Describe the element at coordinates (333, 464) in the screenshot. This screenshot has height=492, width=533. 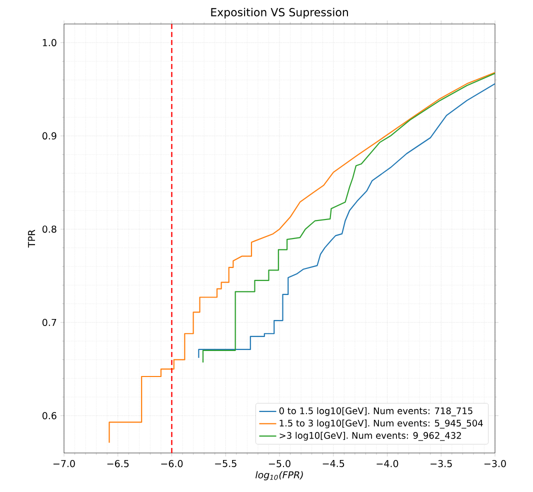
I see `x-tick-label: −4.5` at that location.